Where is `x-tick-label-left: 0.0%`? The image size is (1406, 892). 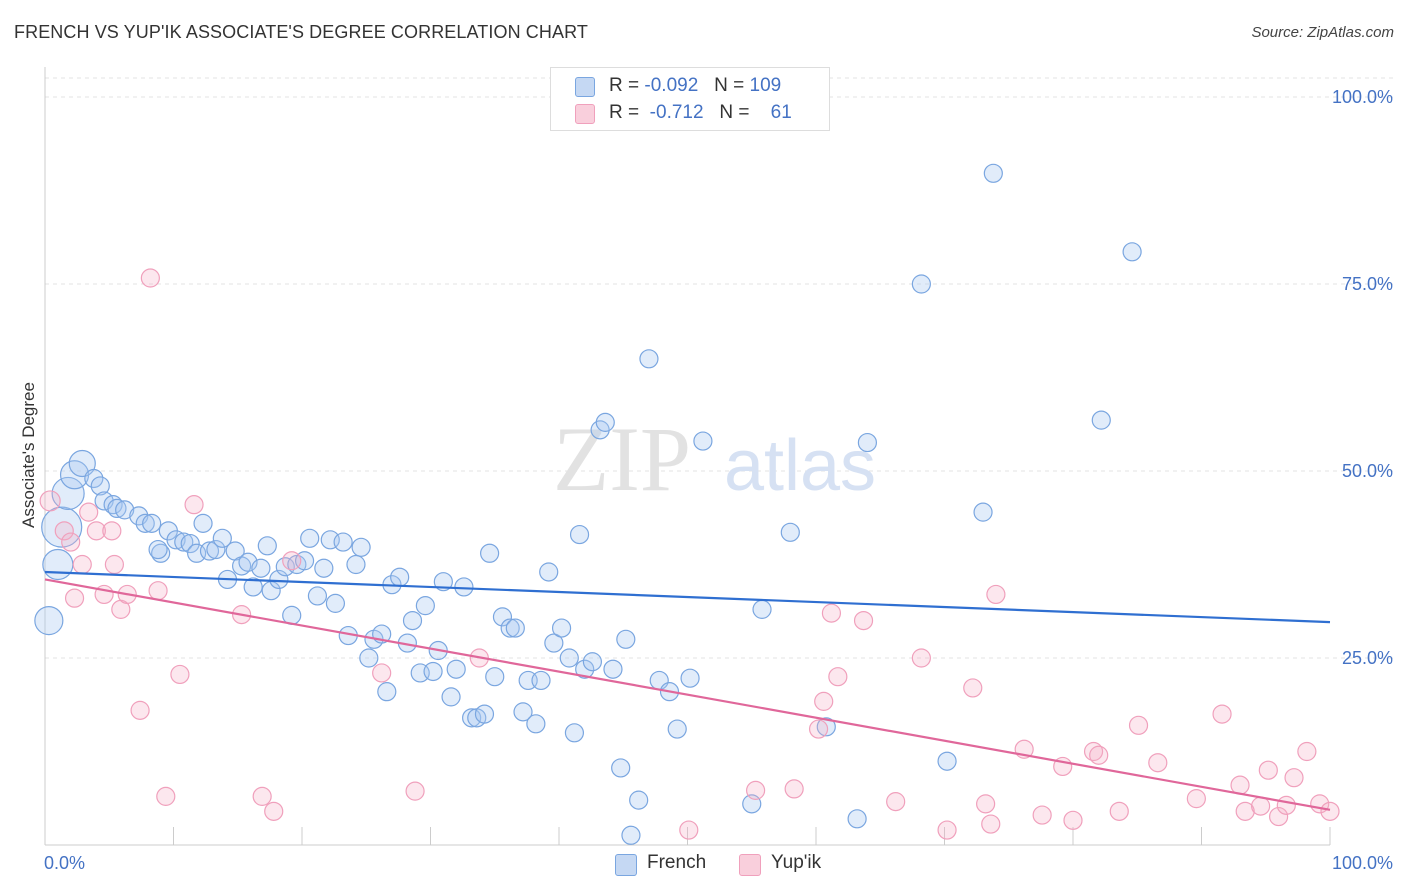
x-tick-label-left: 0.0% is located at coordinates (64, 863).